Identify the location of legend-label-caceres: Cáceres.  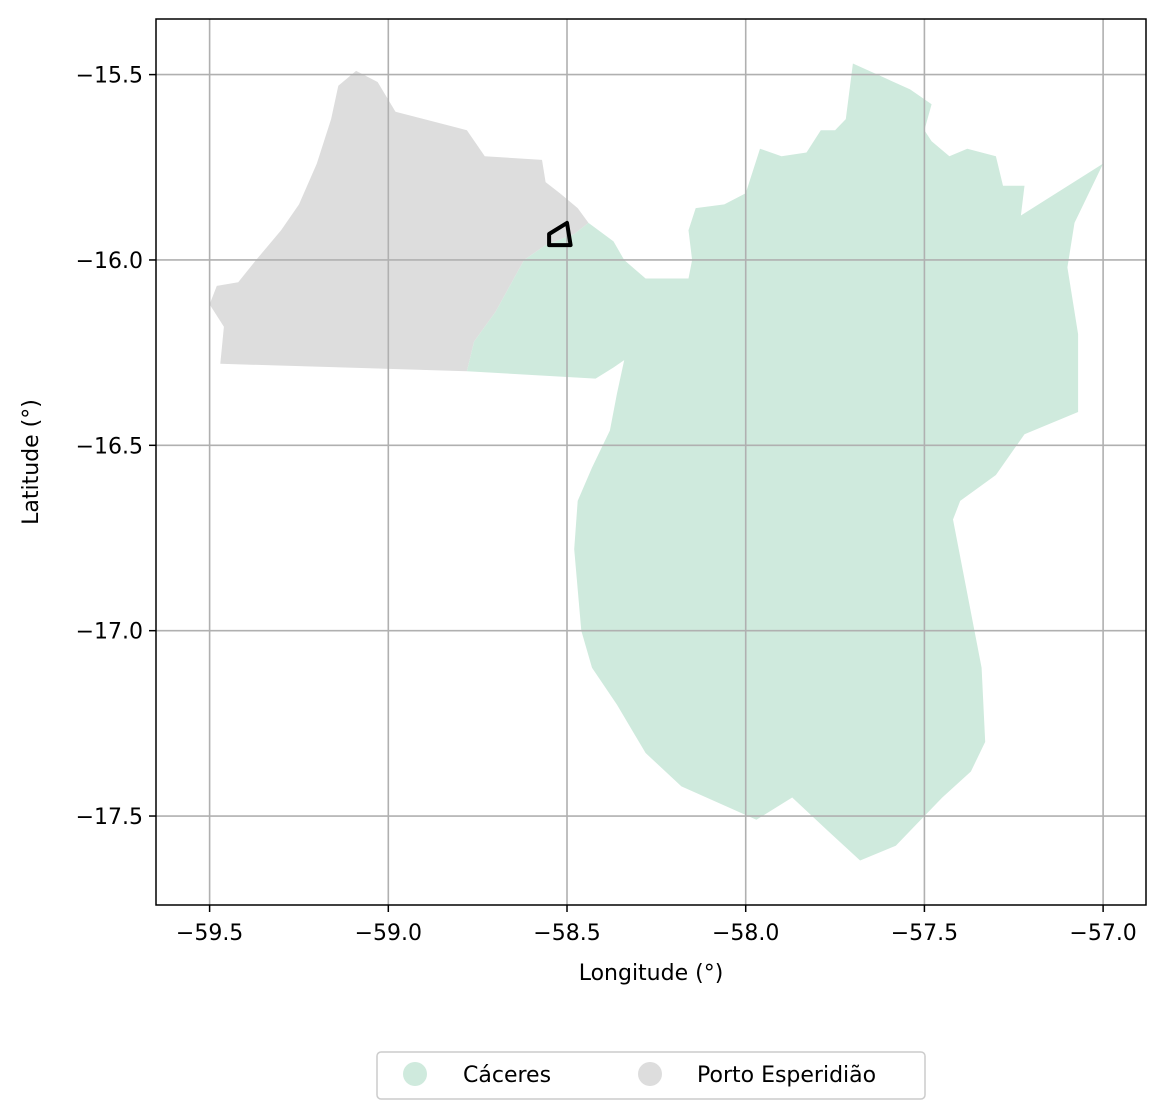
(507, 1075).